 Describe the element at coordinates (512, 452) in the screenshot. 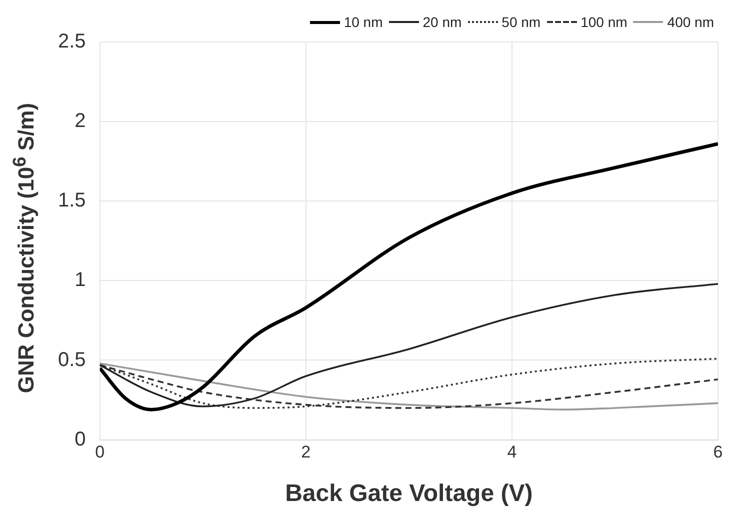

I see `x-tick-label: 4` at that location.